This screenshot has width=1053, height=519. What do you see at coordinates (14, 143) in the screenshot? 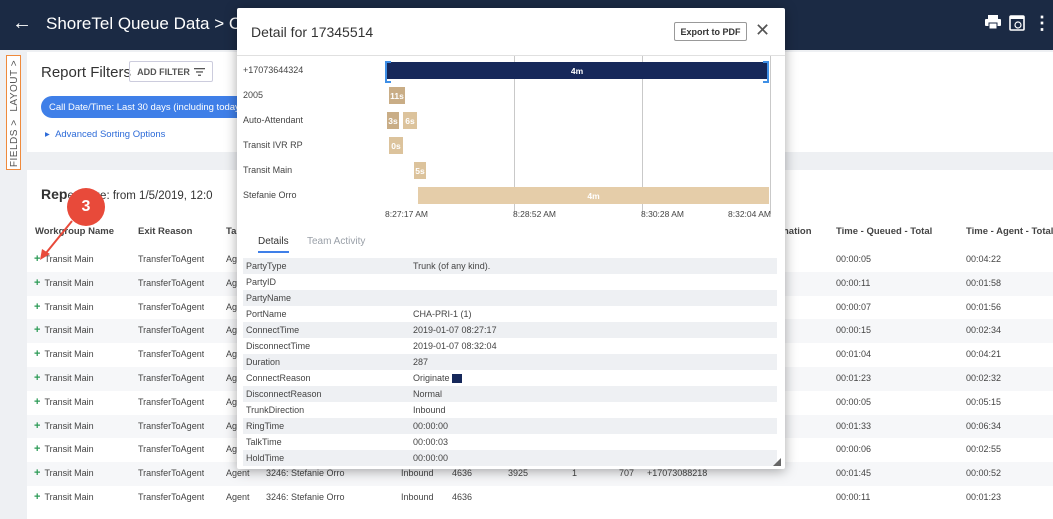
I see `fields-tab: FIELDS >` at bounding box center [14, 143].